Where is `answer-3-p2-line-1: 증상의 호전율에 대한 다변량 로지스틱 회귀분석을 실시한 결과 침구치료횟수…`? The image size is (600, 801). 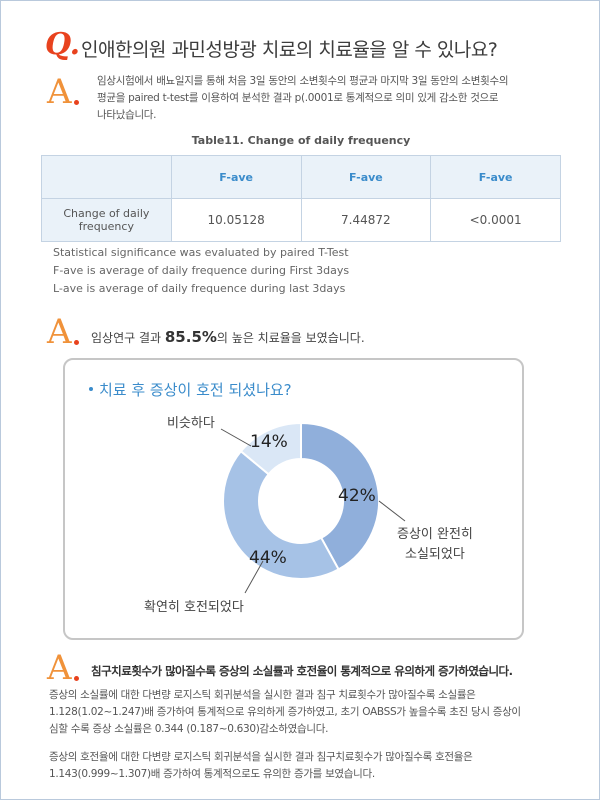 answer-3-p2-line-1: 증상의 호전율에 대한 다변량 로지스틱 회귀분석을 실시한 결과 침구치료횟수… is located at coordinates (261, 757).